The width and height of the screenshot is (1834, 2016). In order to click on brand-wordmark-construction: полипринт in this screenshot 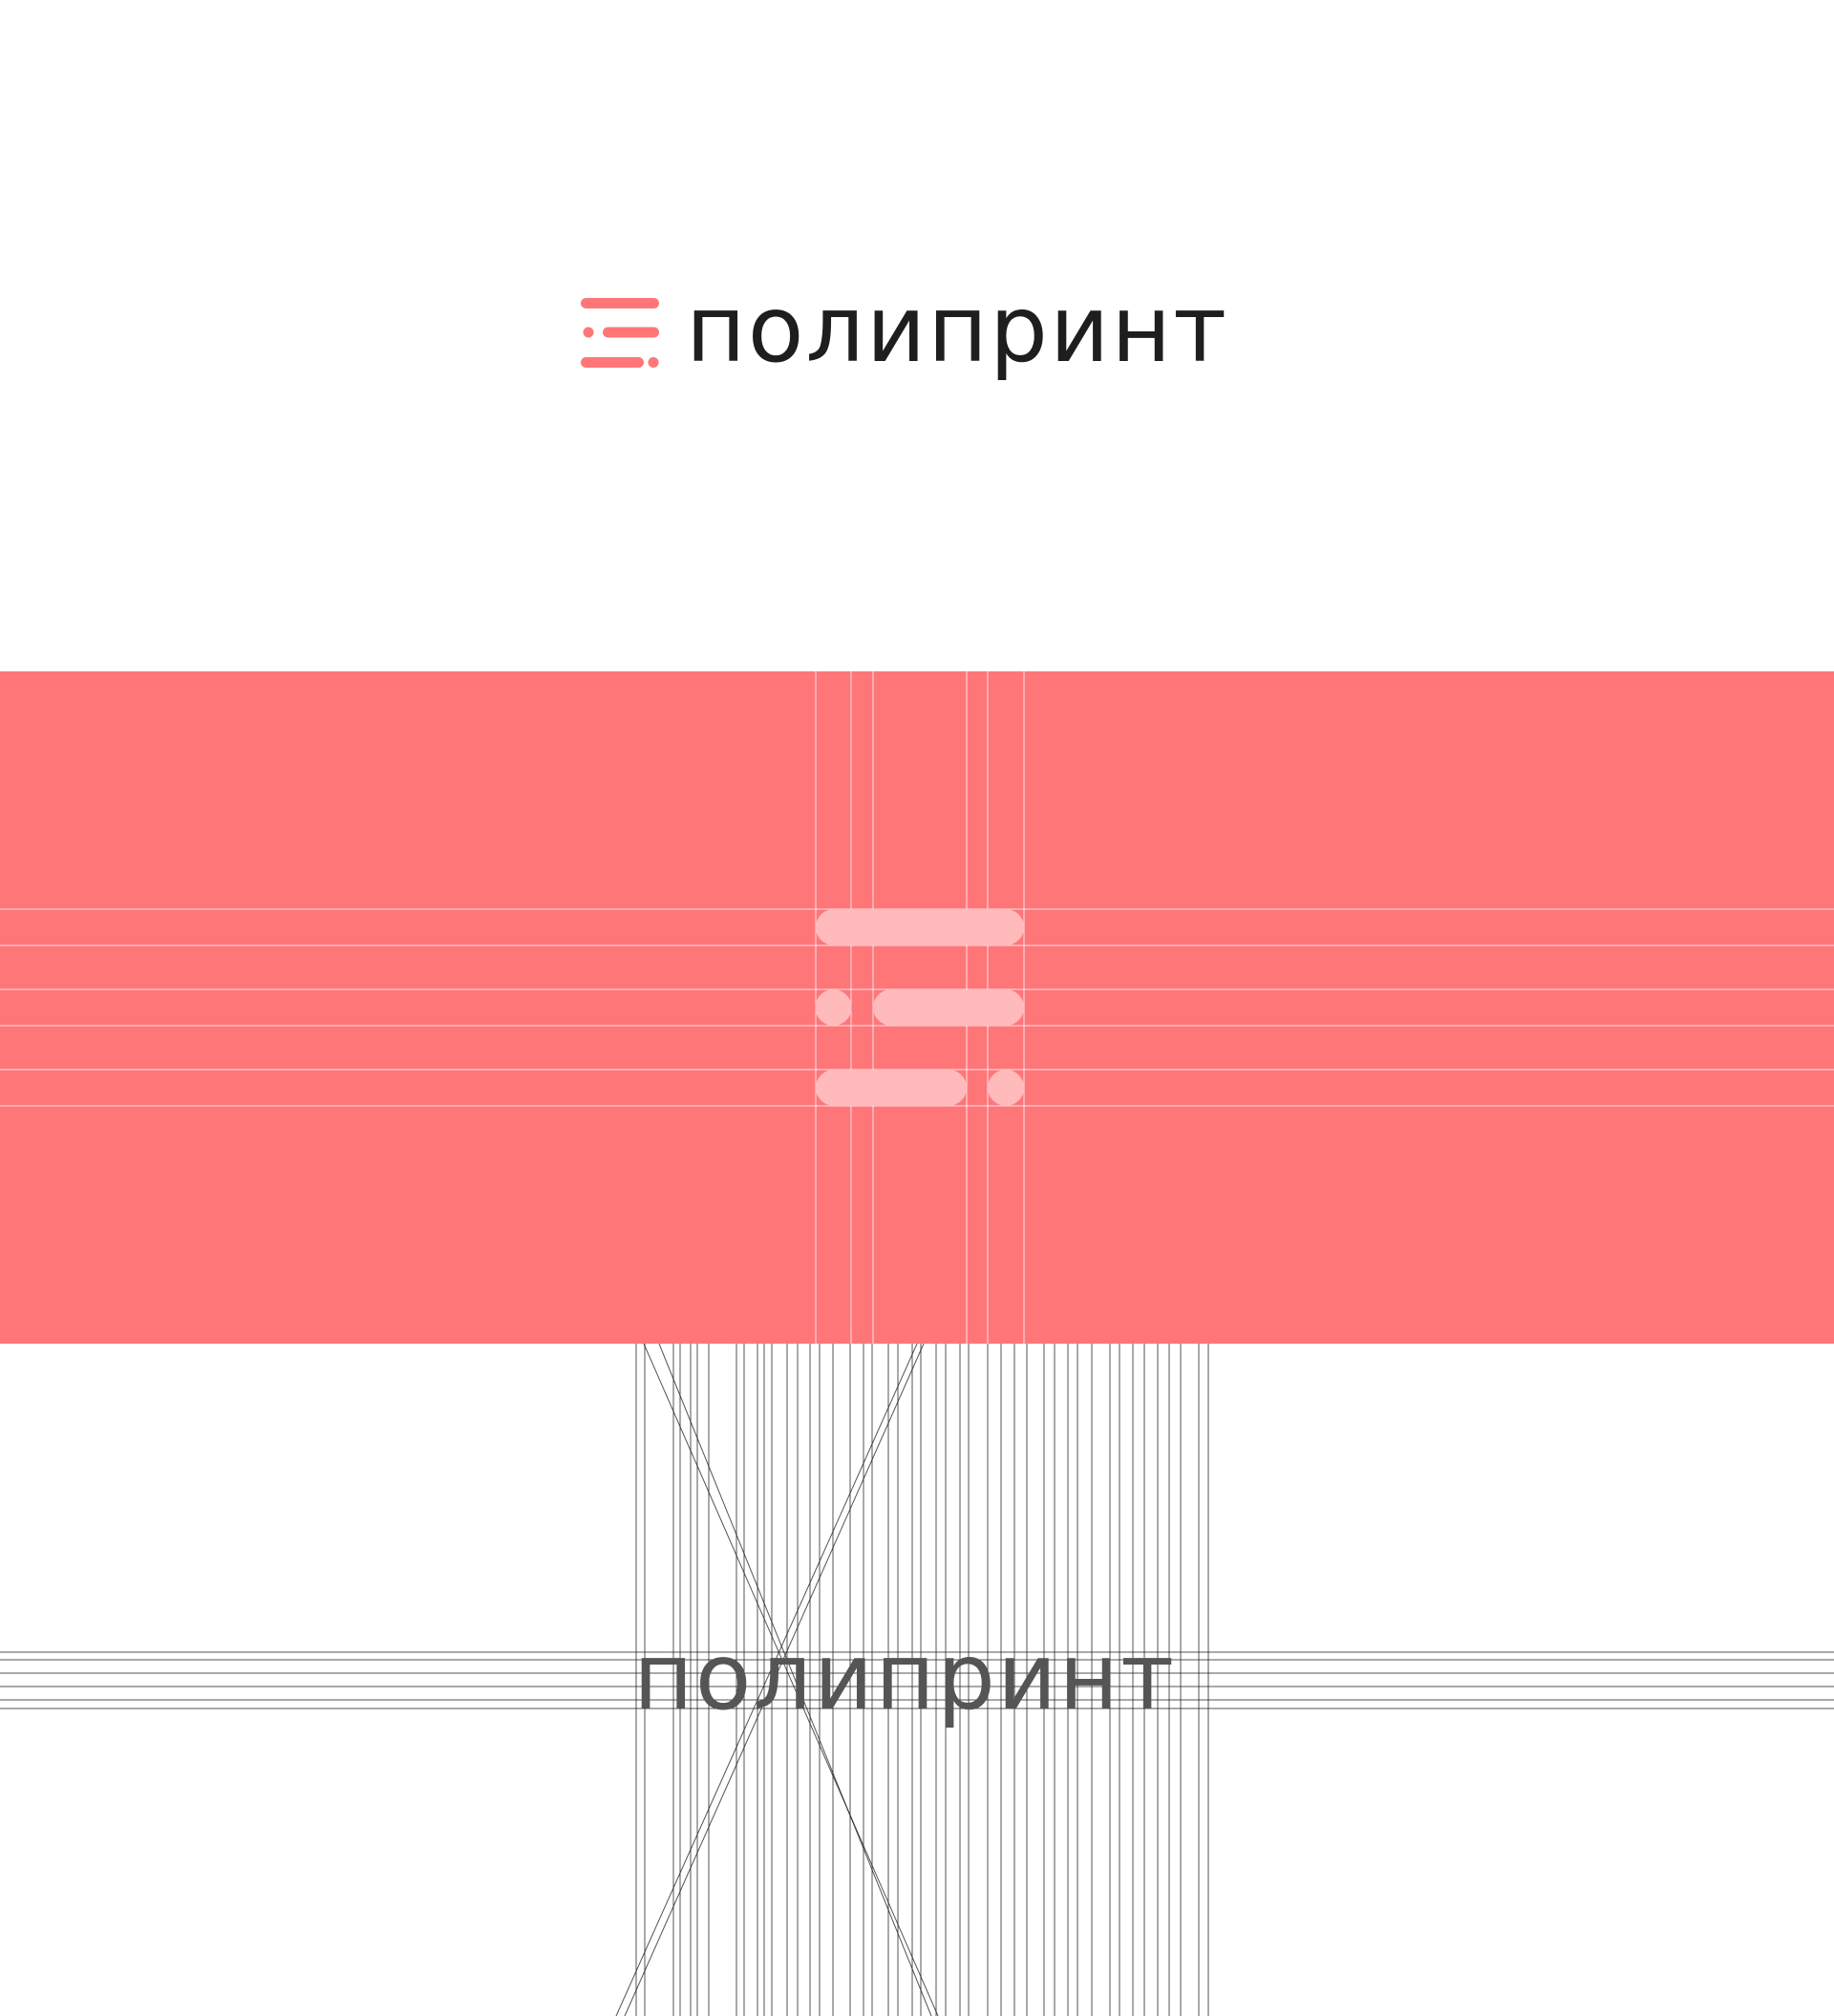, I will do `click(905, 1676)`.